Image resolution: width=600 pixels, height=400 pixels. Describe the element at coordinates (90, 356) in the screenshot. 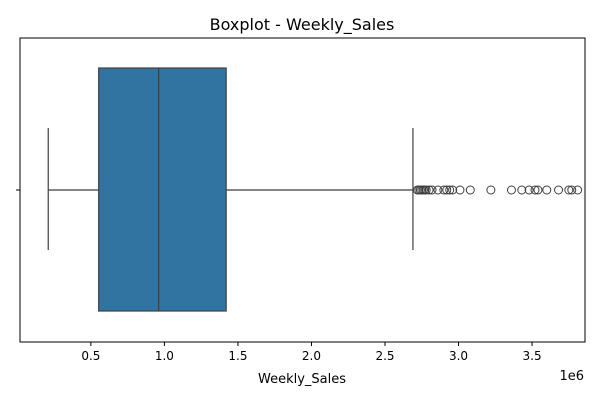

I see `x-tick-label: 0.5` at that location.